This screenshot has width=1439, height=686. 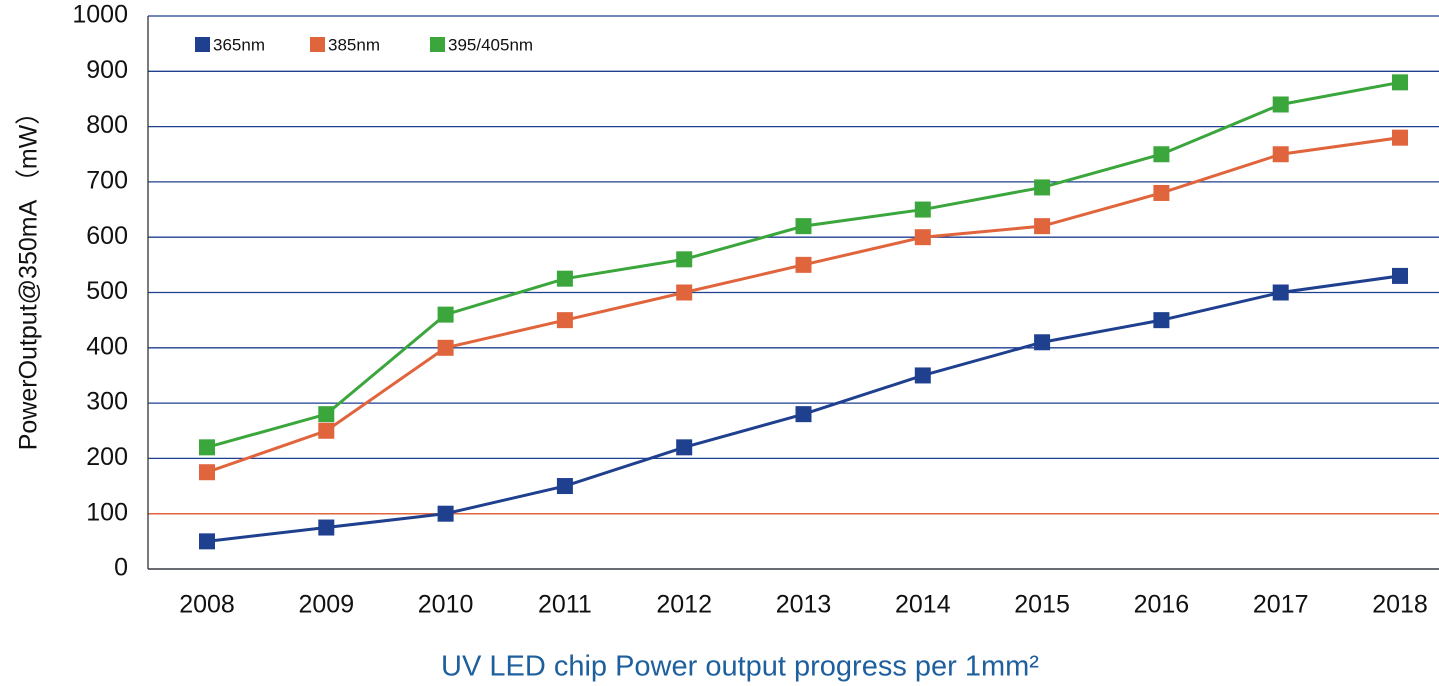 What do you see at coordinates (107, 402) in the screenshot?
I see `y-tick-label: 300` at bounding box center [107, 402].